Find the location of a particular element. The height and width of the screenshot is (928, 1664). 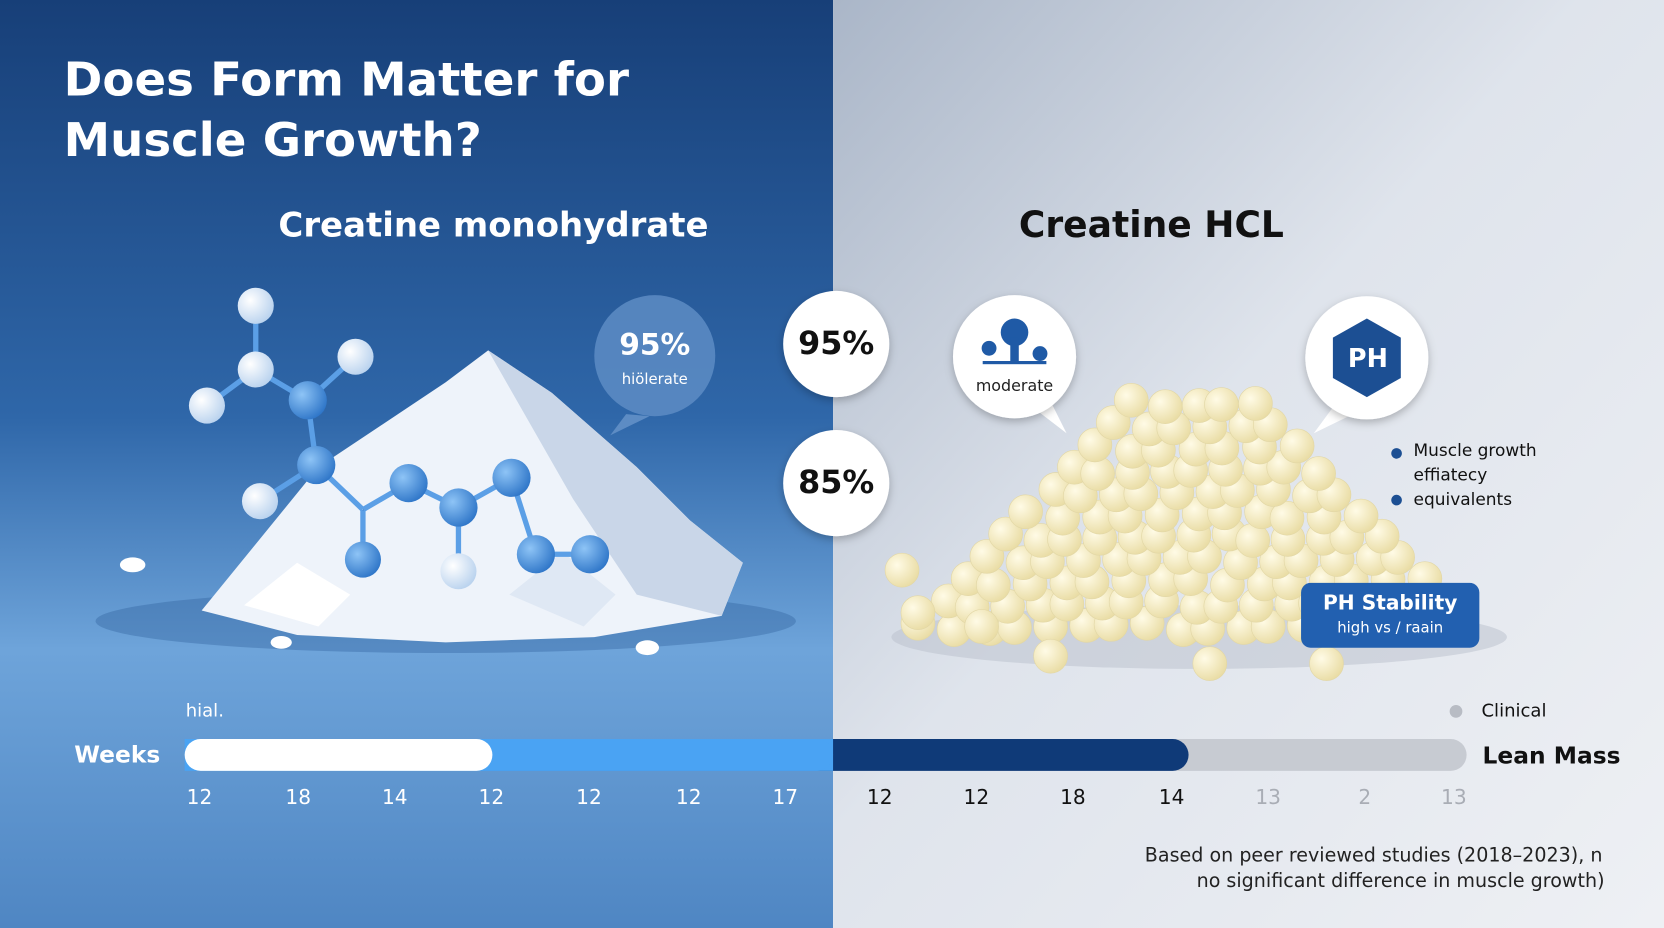

bubble-label: moderate is located at coordinates (1014, 385).